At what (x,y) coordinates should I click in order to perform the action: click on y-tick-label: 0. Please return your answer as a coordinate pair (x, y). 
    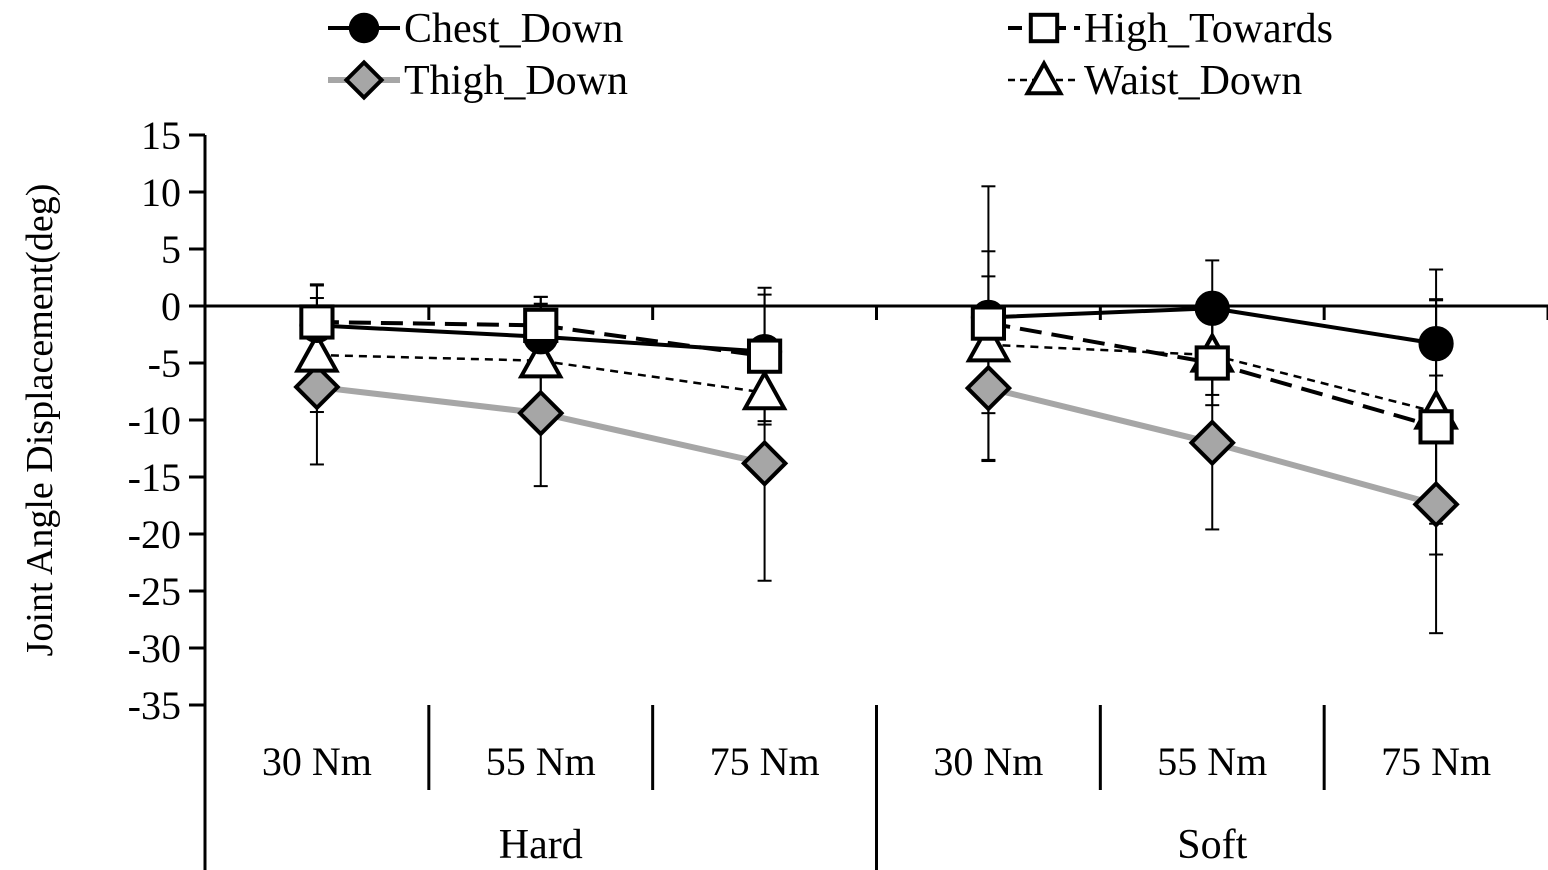
    Looking at the image, I should click on (171, 306).